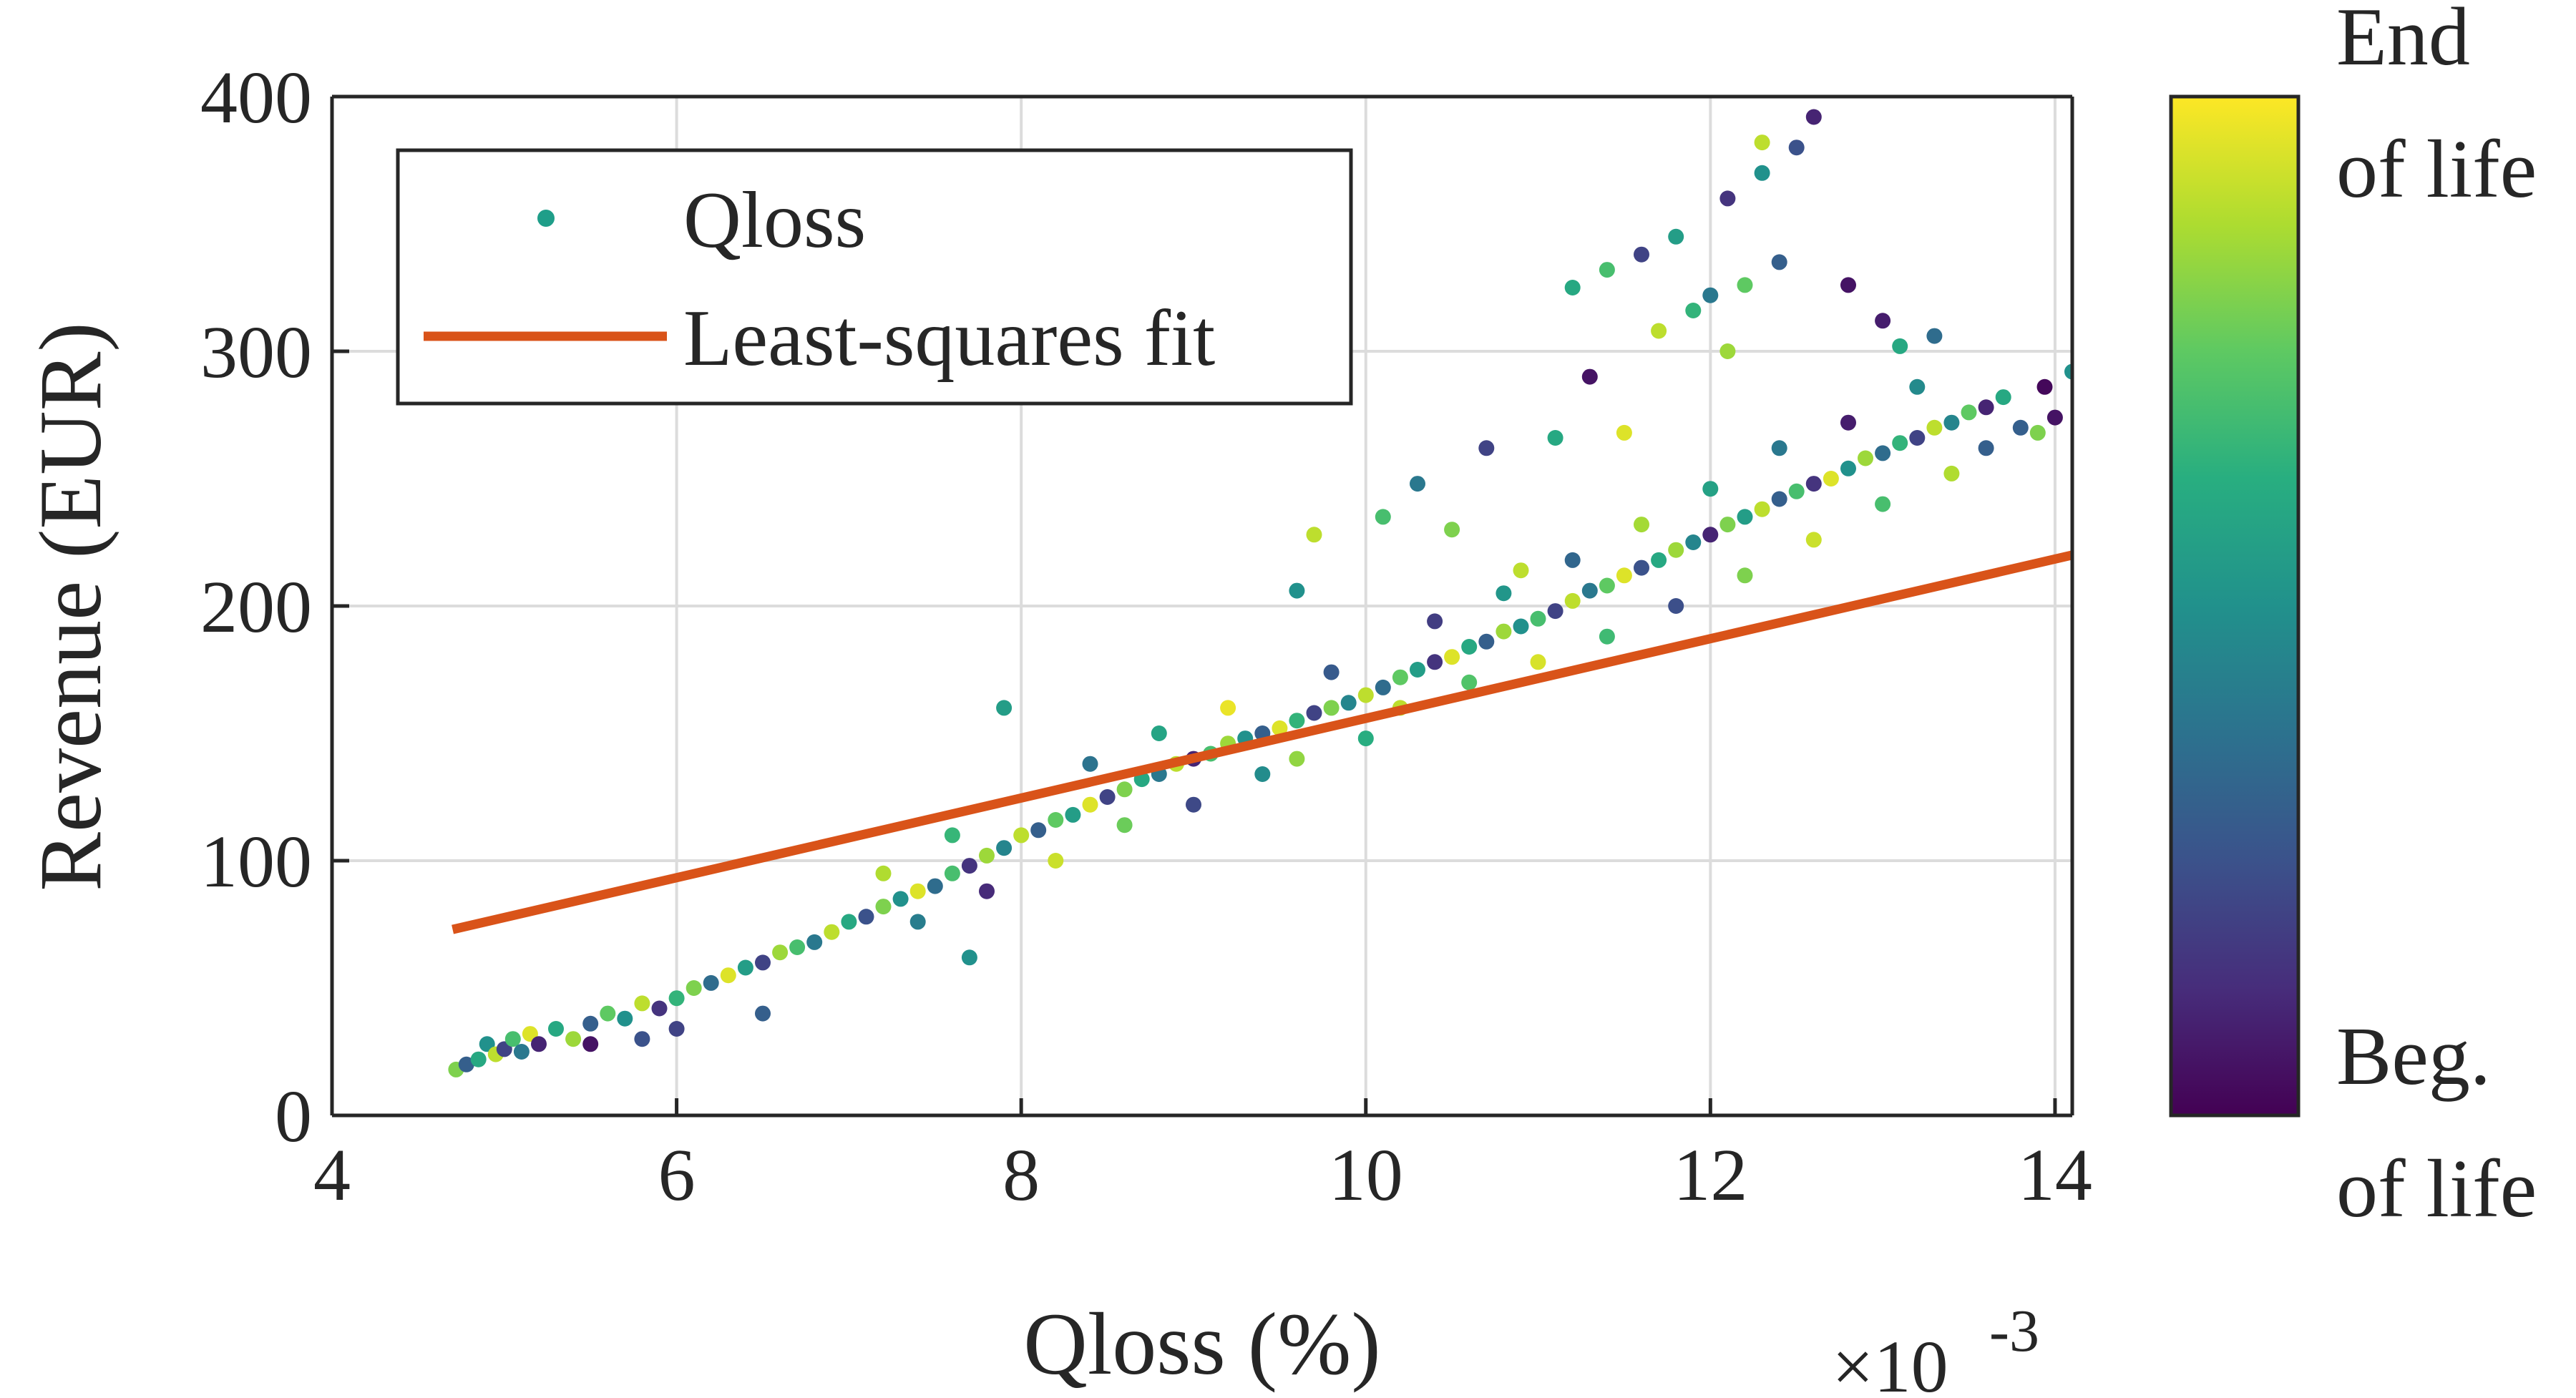 Image resolution: width=2576 pixels, height=1398 pixels. I want to click on x-multiplier: ×10, so click(1890, 1362).